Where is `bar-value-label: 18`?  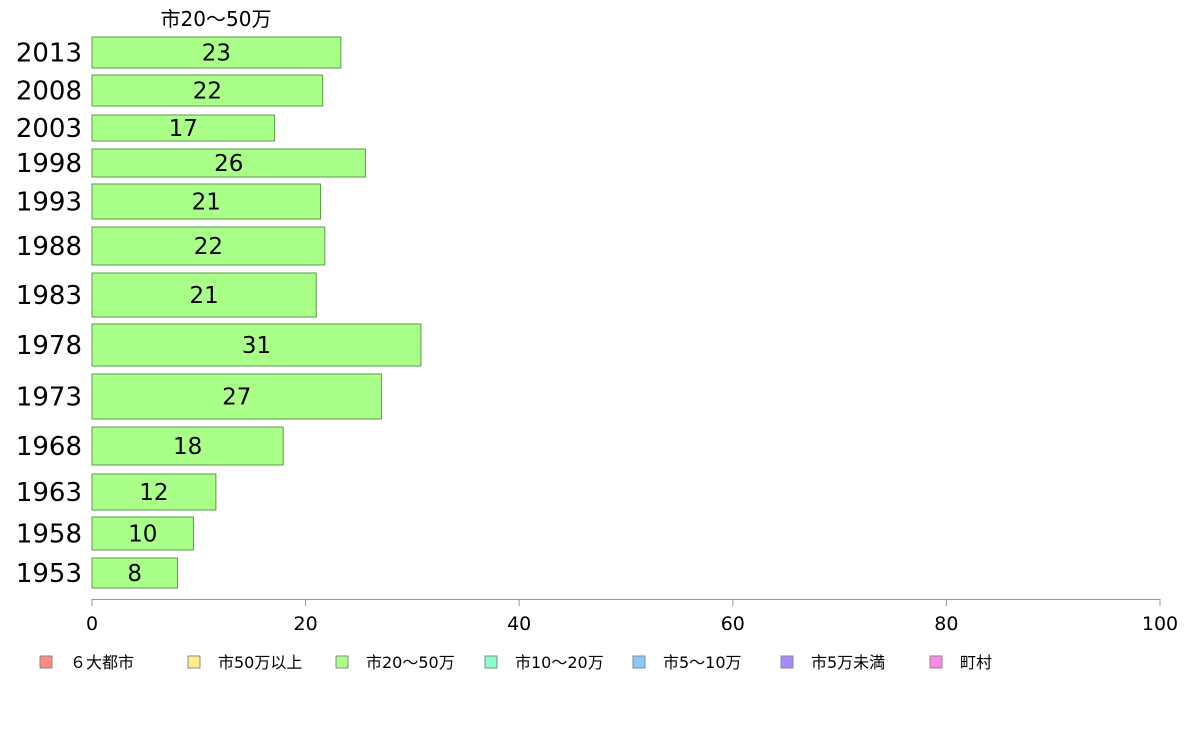
bar-value-label: 18 is located at coordinates (187, 447).